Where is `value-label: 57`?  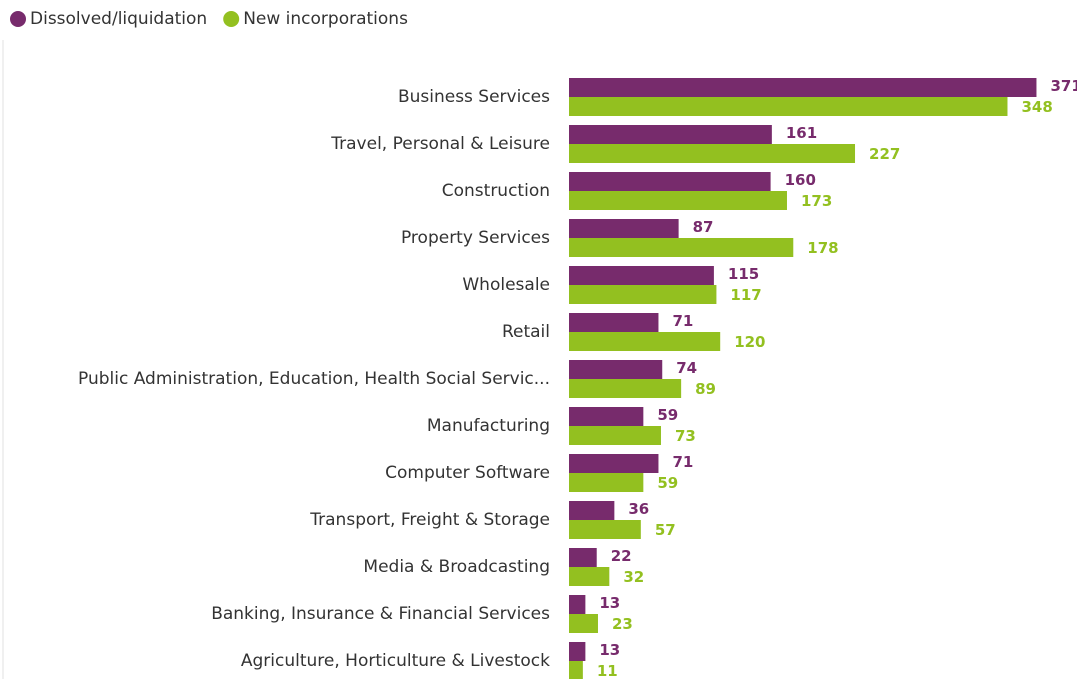
value-label: 57 is located at coordinates (665, 530).